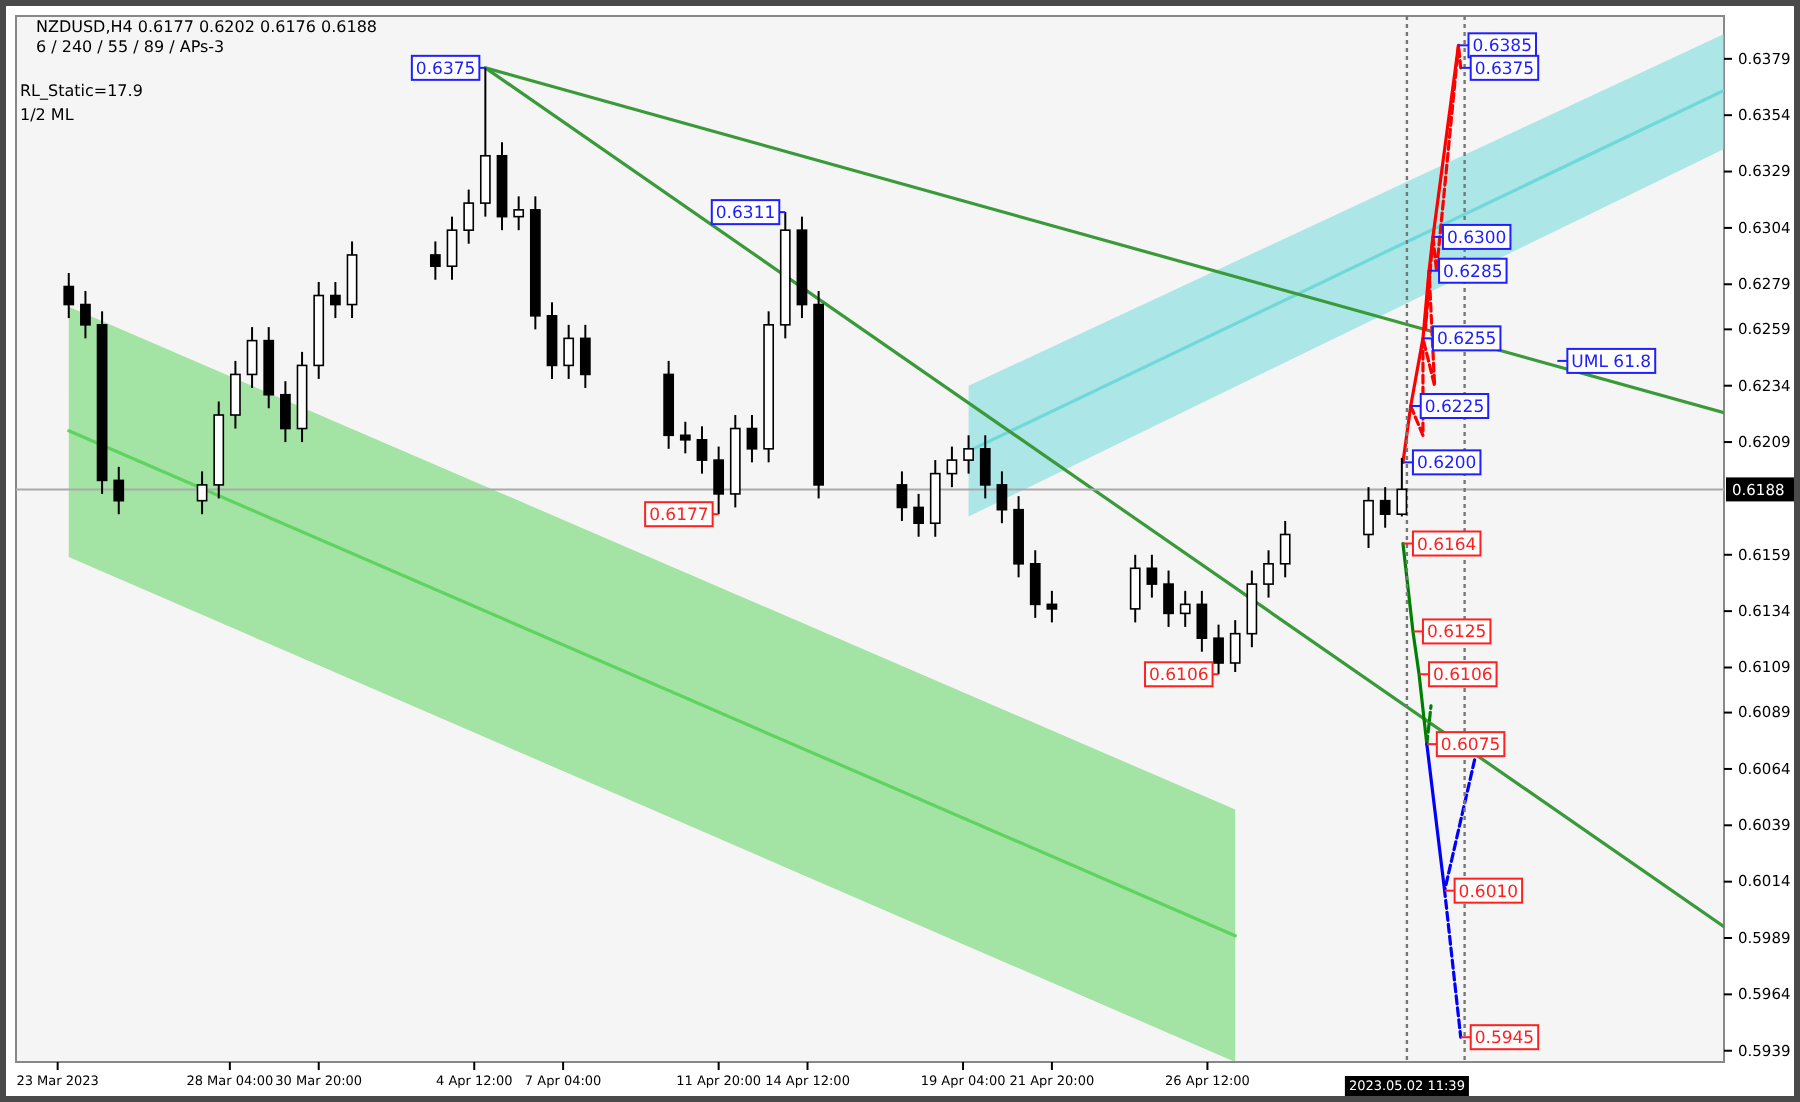 This screenshot has width=1800, height=1102. What do you see at coordinates (679, 516) in the screenshot?
I see `annotation: 0.6177` at bounding box center [679, 516].